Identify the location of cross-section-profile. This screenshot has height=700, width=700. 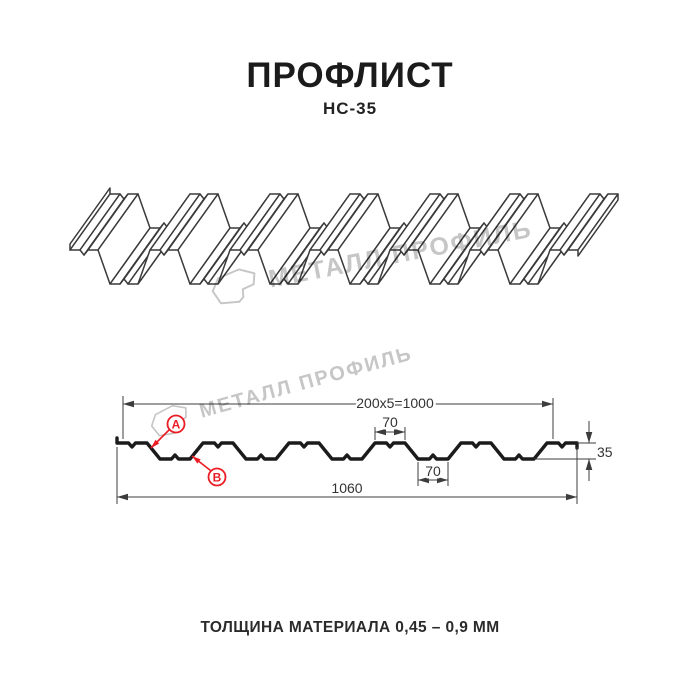
(347, 448).